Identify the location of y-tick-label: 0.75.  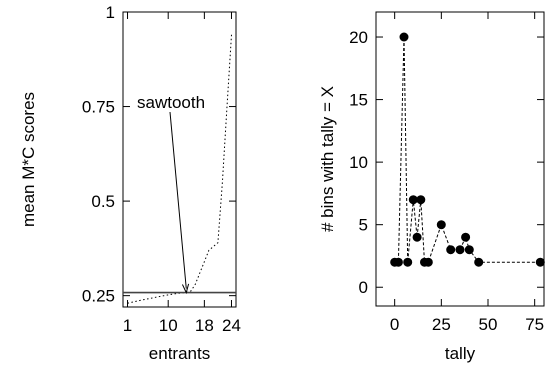
(98, 107).